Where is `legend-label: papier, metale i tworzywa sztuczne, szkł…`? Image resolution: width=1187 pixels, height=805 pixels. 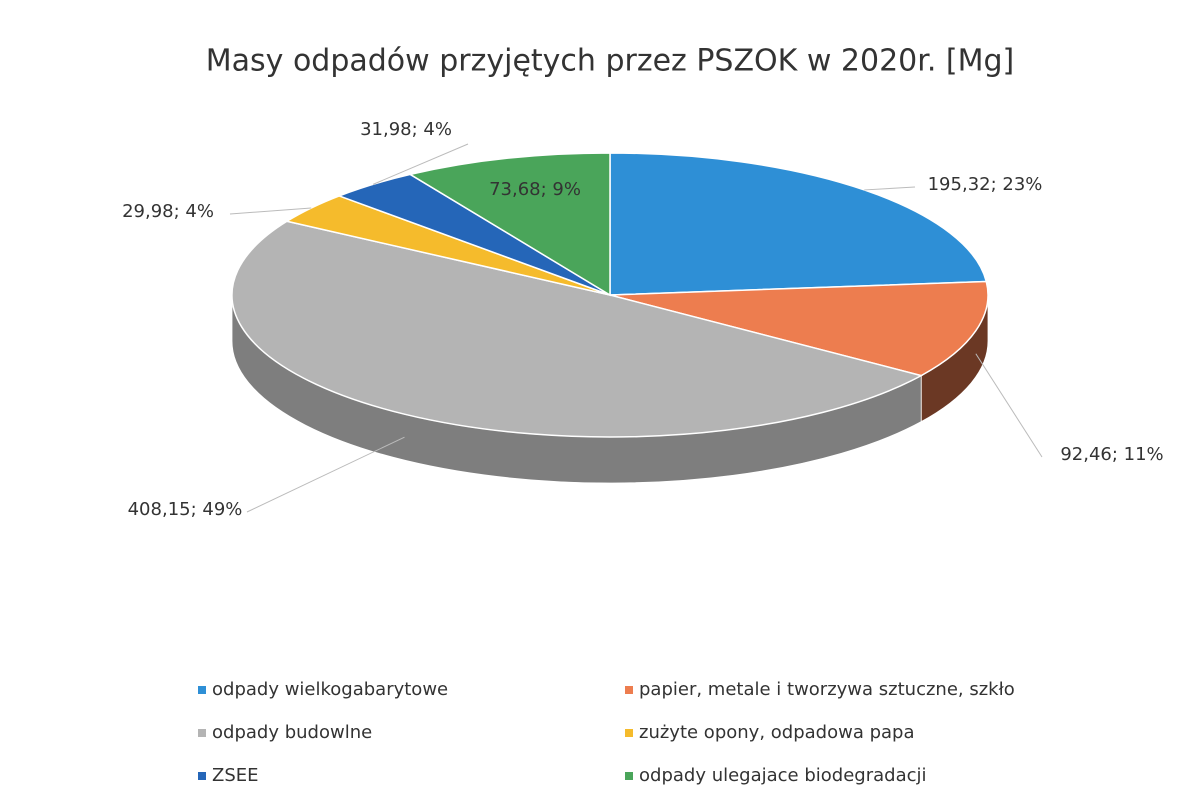
legend-label: papier, metale i tworzywa sztuczne, szkł… is located at coordinates (827, 689).